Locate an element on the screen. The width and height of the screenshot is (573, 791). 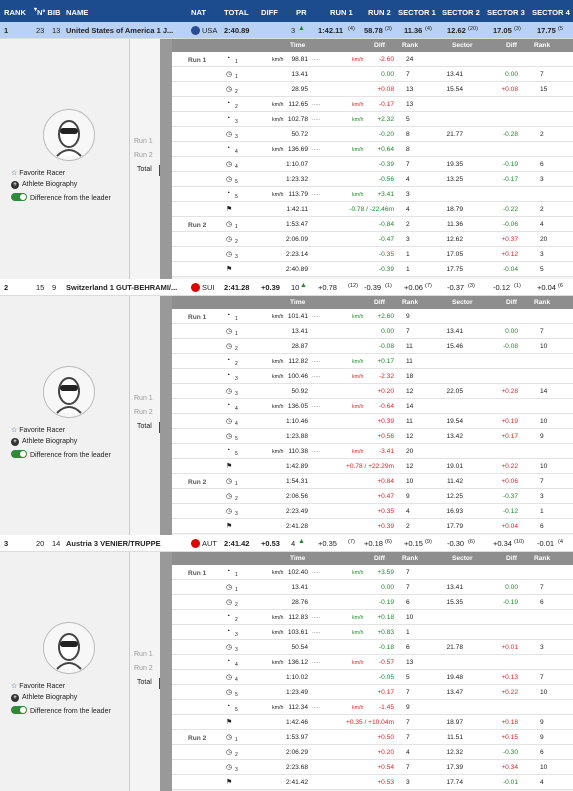
sector-time: 11.36 is located at coordinates (455, 224).